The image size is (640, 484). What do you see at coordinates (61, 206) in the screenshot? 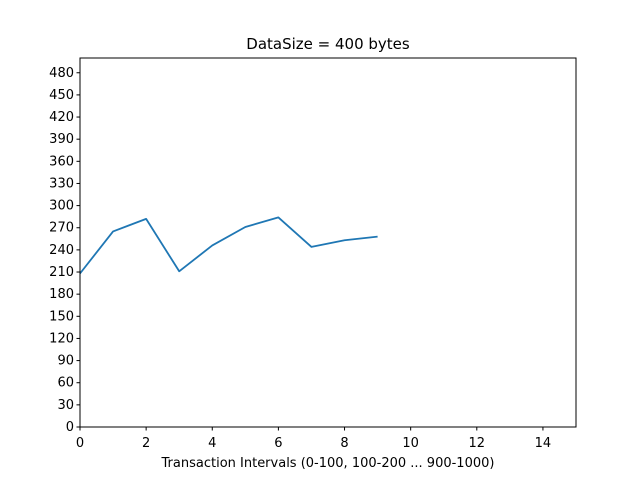
I see `y-tick-label: 300` at bounding box center [61, 206].